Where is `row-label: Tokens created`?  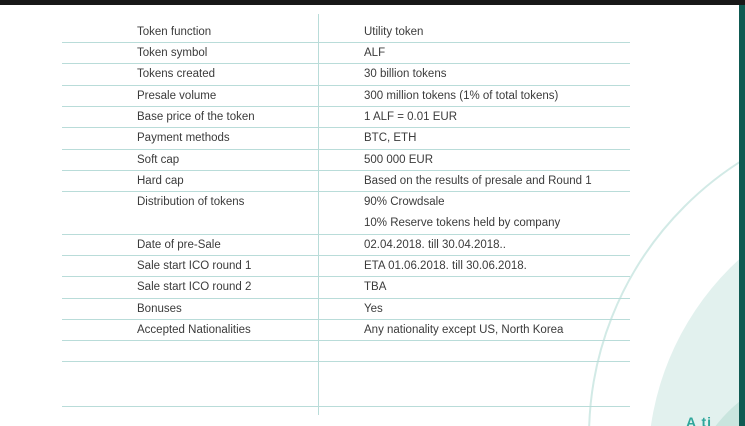 row-label: Tokens created is located at coordinates (176, 74).